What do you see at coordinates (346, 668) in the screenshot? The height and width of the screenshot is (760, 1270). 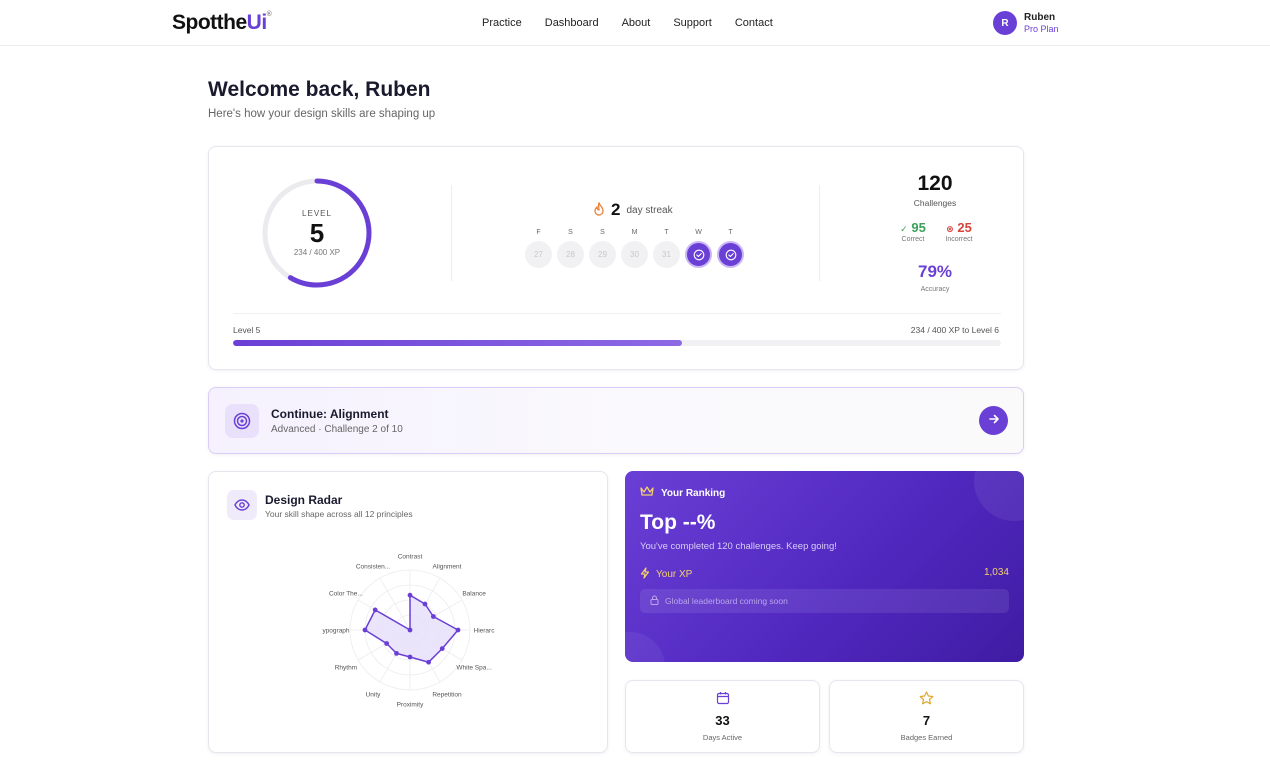 I see `radar-axis-label: Rhythm` at bounding box center [346, 668].